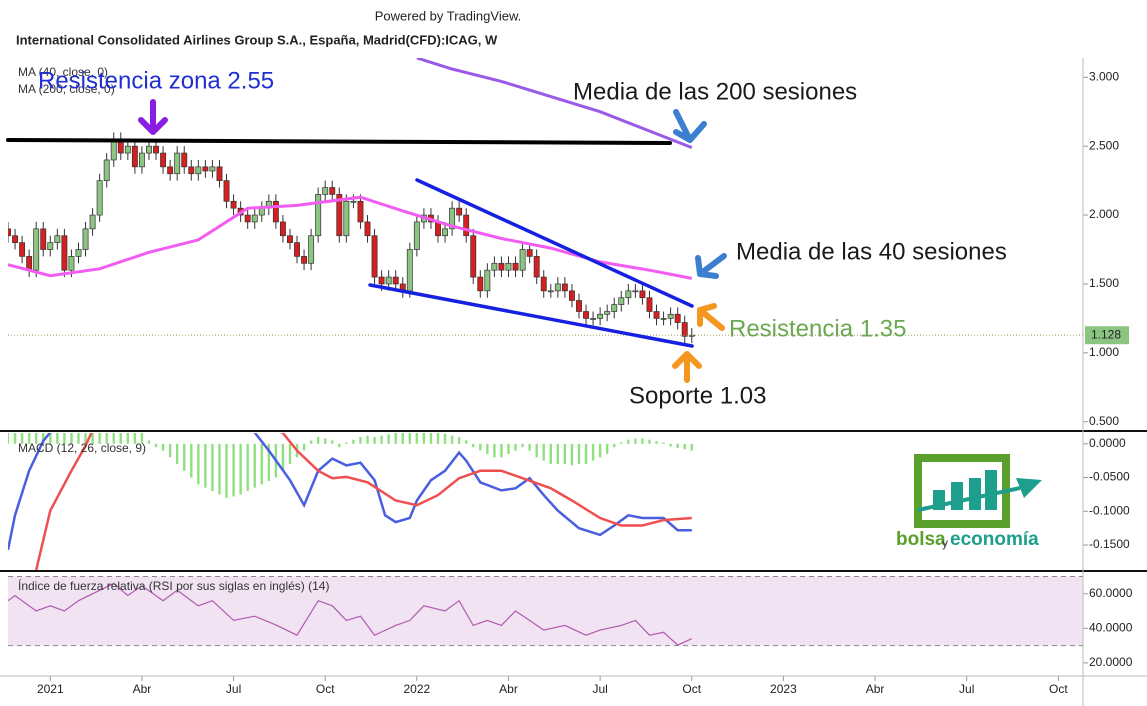  I want to click on y-tick-label: 2.500, so click(1104, 145).